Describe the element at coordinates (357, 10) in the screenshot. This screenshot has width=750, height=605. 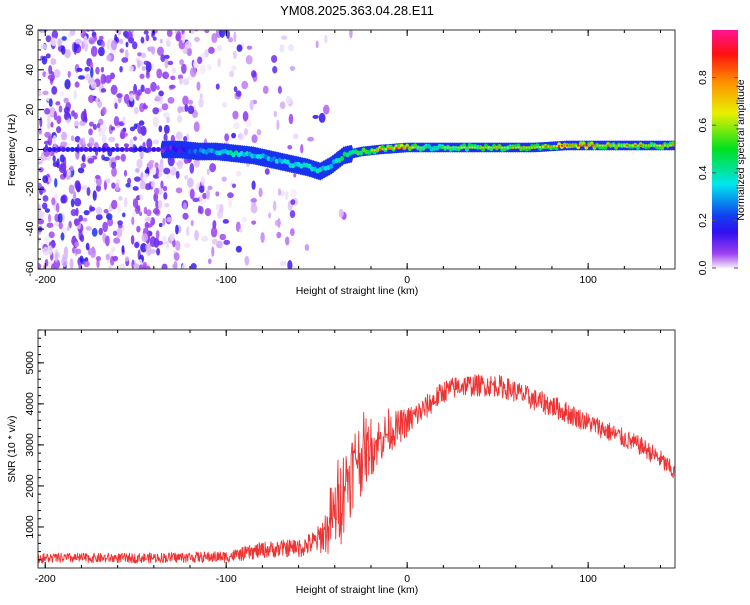
I see `chart-title: YM08.2025.363.04.28.E11` at that location.